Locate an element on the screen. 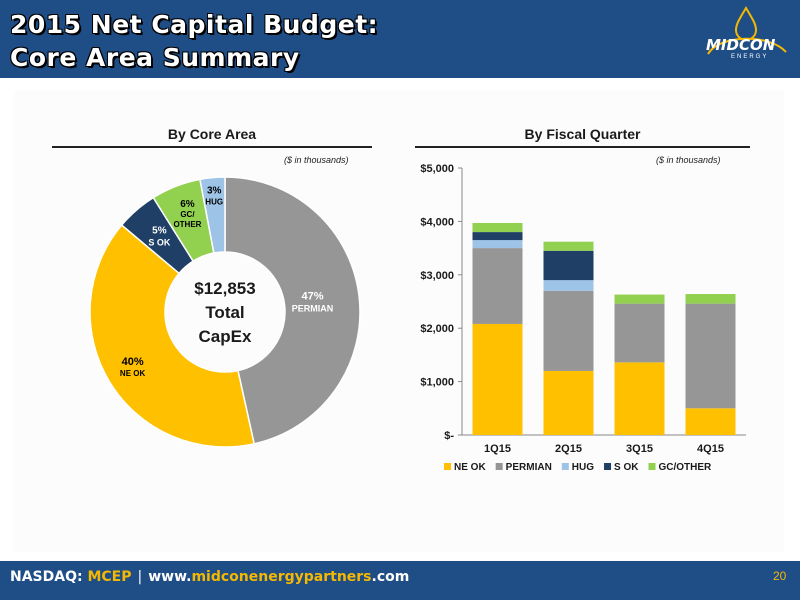  pie-pct-label-2: 5% is located at coordinates (159, 231).